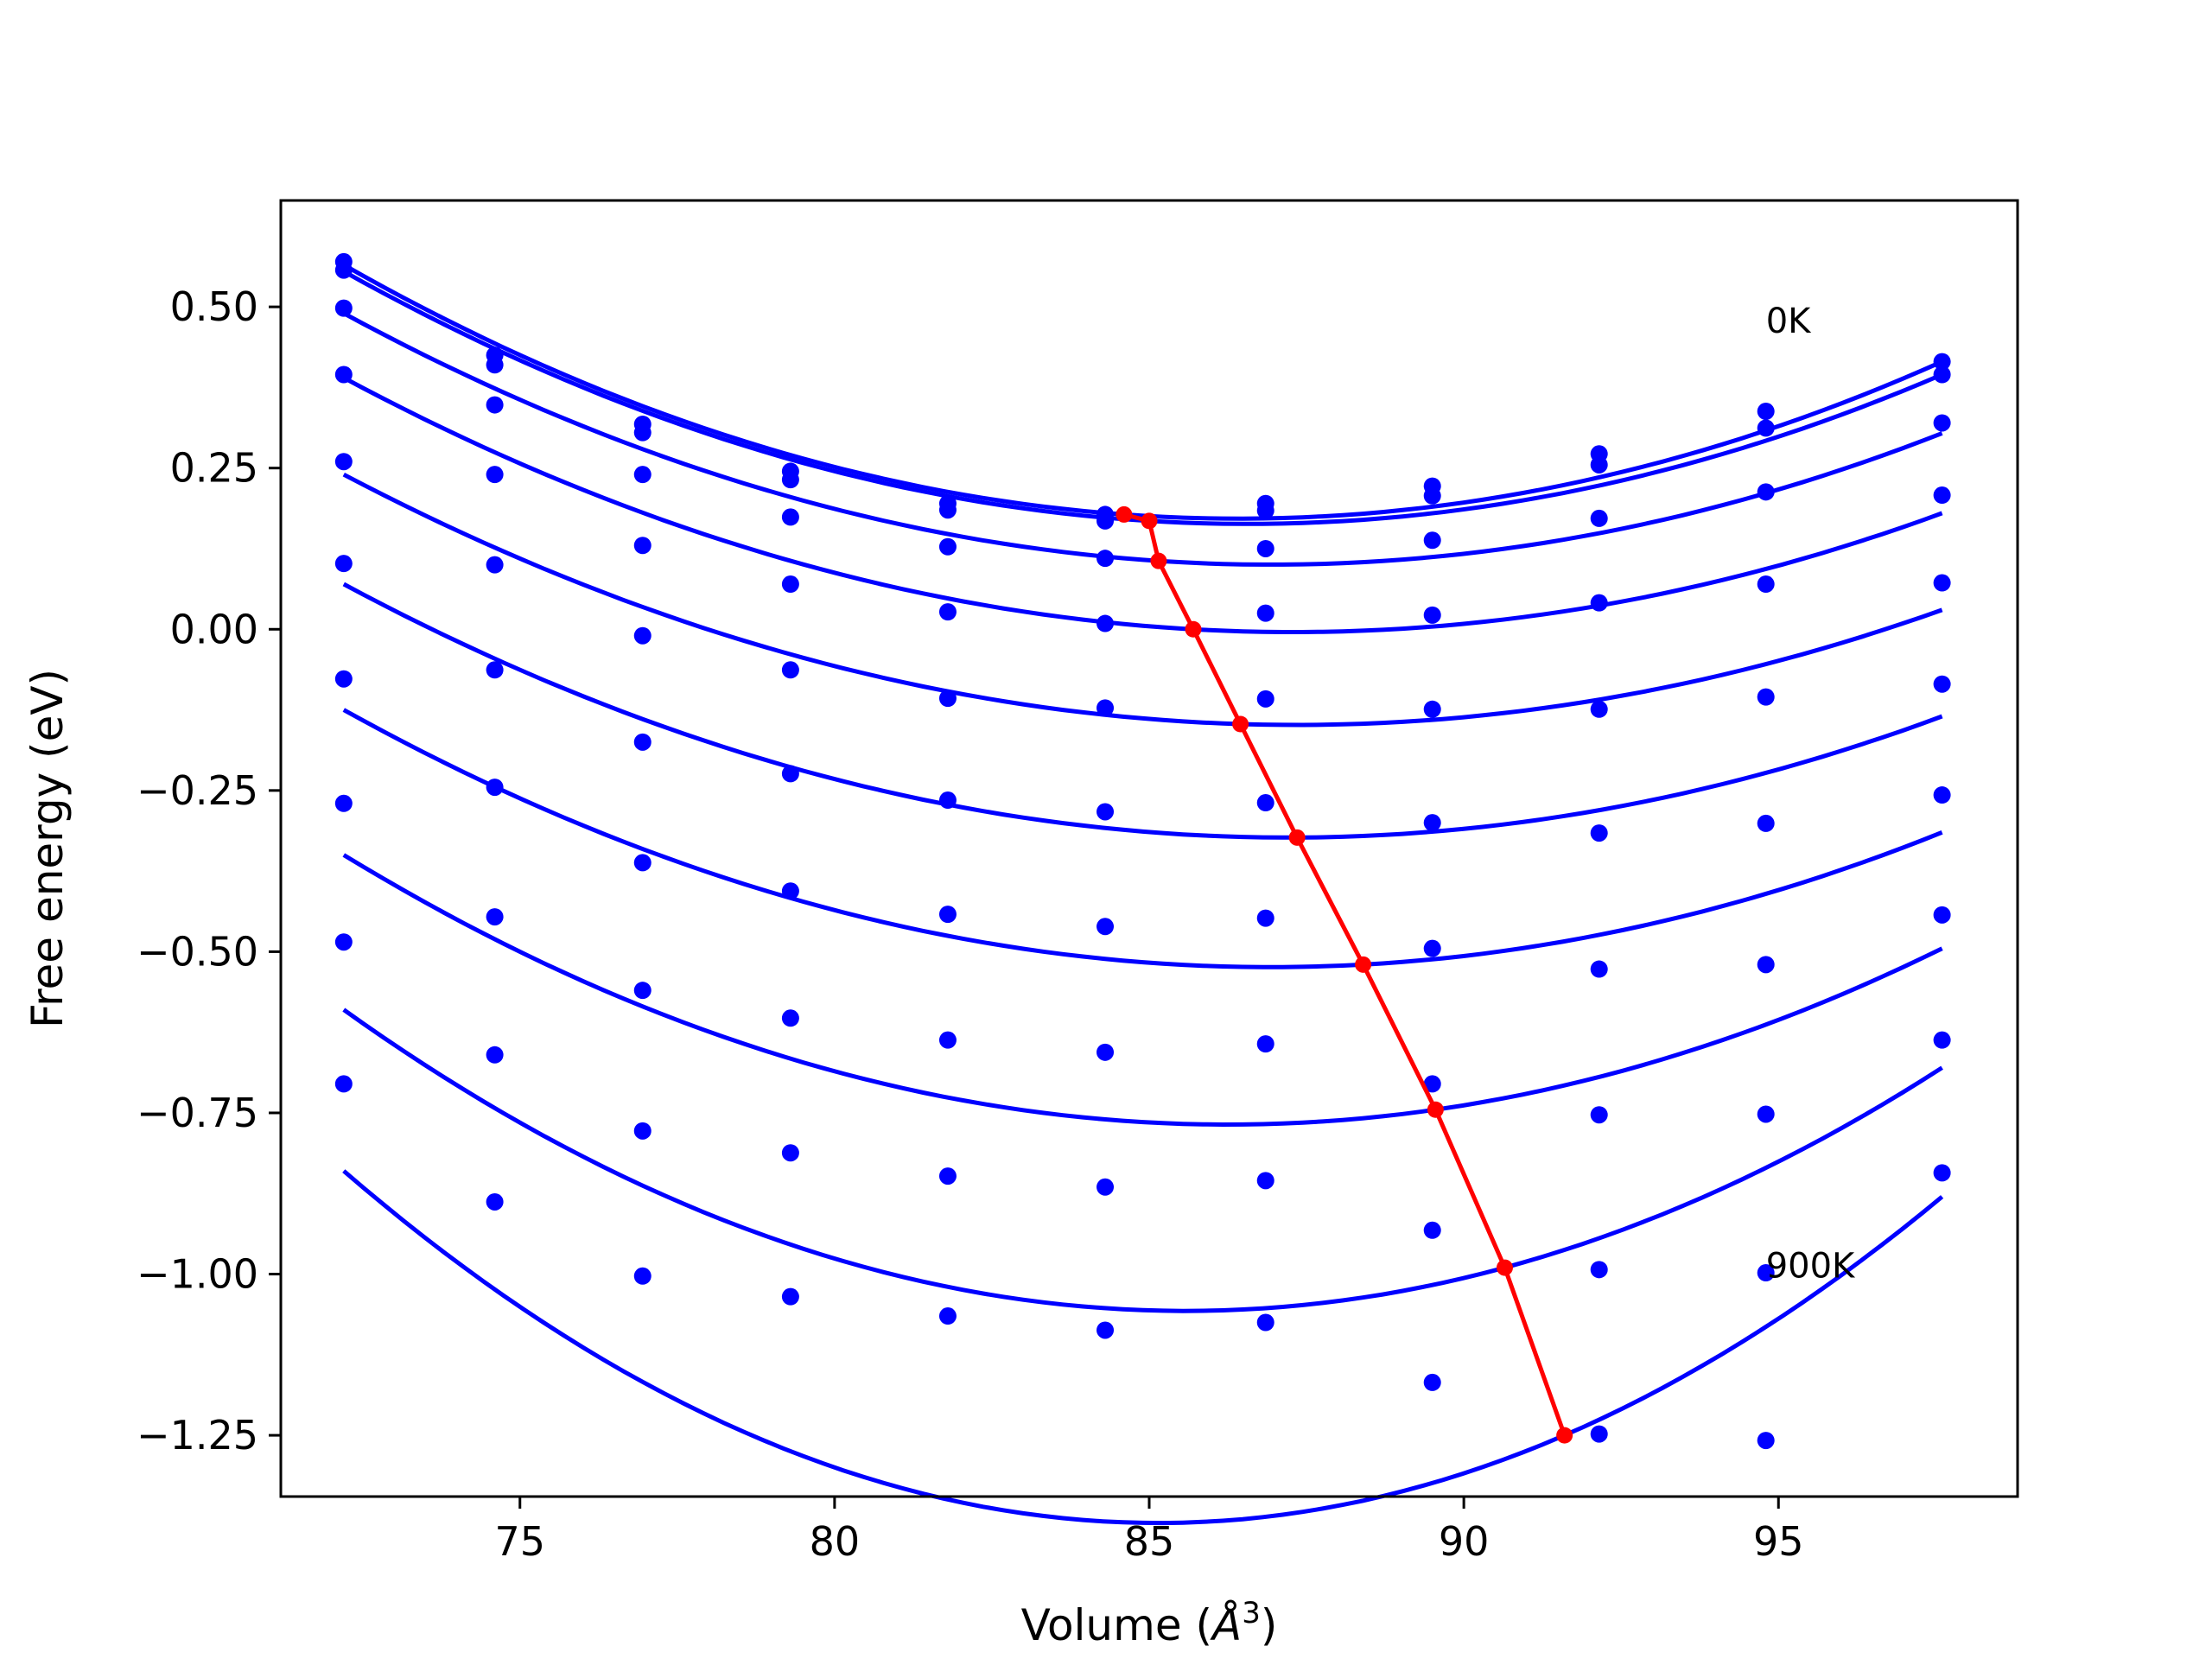 This screenshot has width=2212, height=1659. I want to click on x-tick-label: 80, so click(835, 1541).